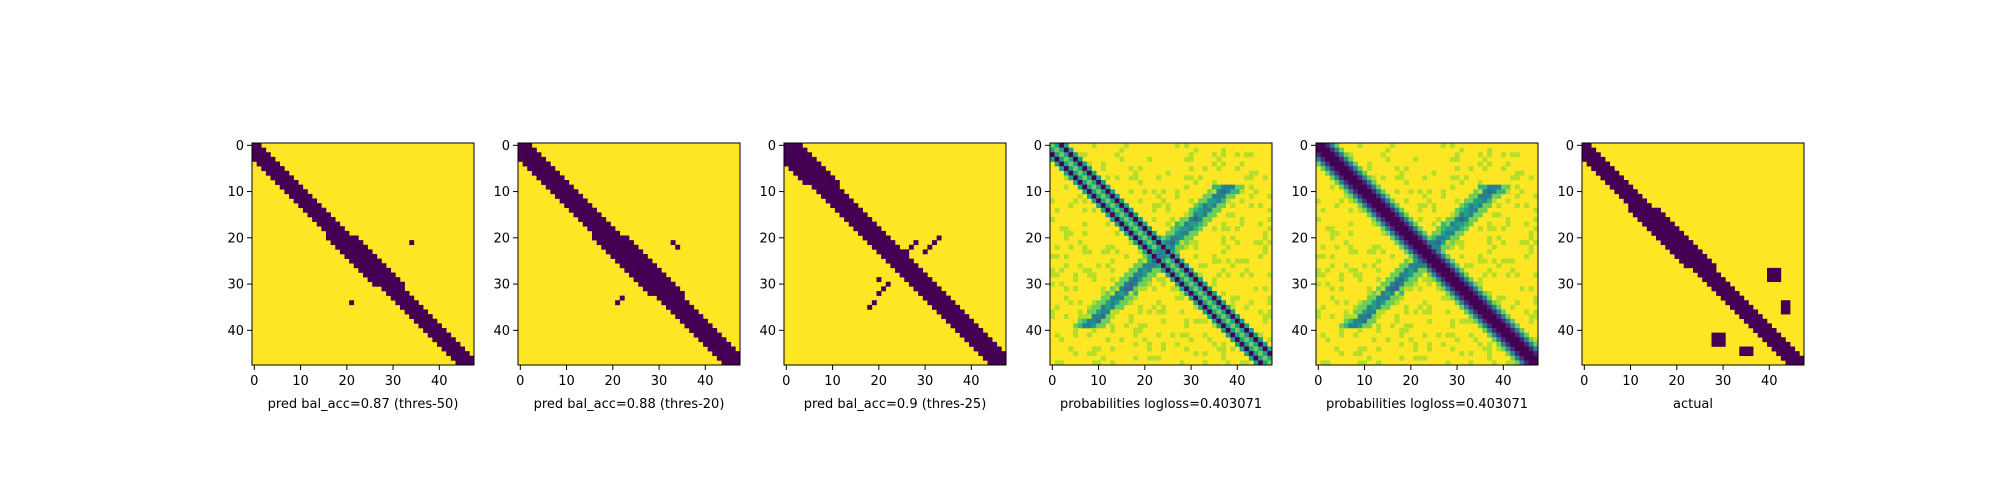 Image resolution: width=2000 pixels, height=500 pixels. I want to click on y-tick-label: 0, so click(1038, 146).